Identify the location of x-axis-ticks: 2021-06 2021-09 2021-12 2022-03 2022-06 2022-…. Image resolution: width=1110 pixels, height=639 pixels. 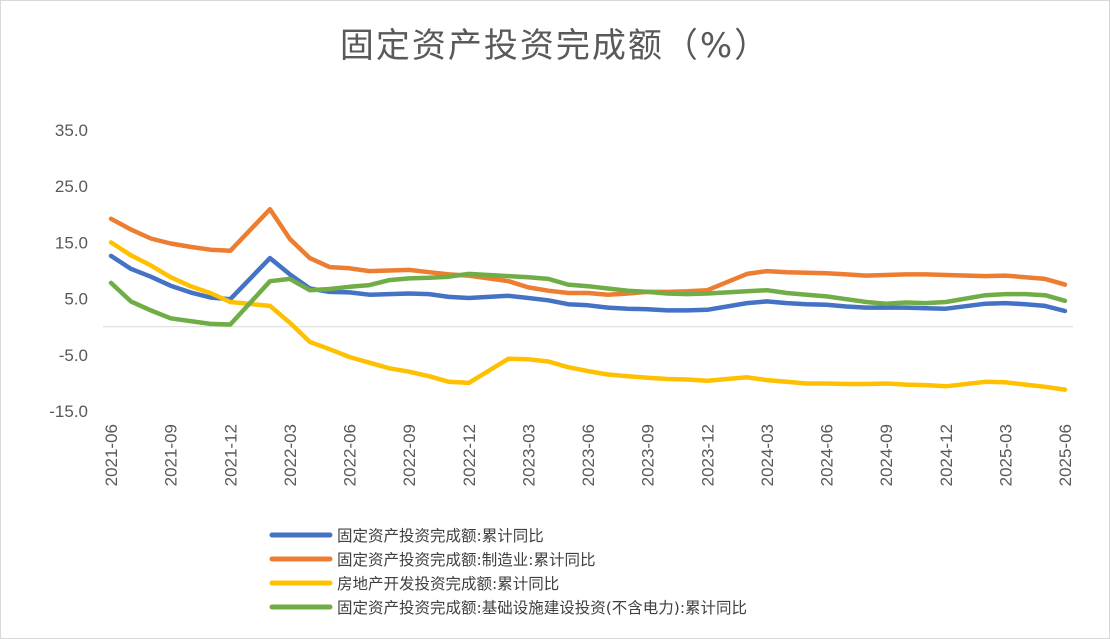
(588, 455).